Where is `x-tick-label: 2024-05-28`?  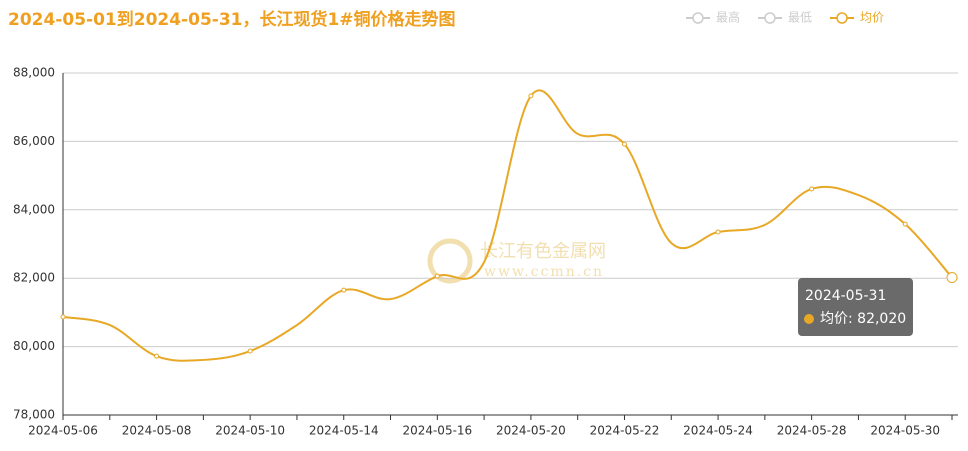 x-tick-label: 2024-05-28 is located at coordinates (812, 431).